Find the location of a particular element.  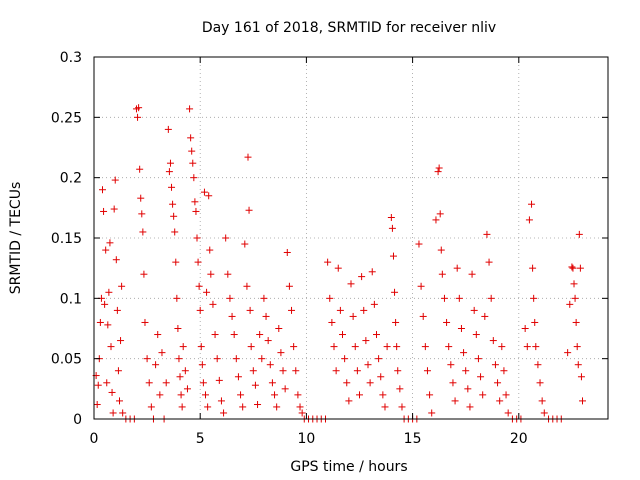

y-tick-label: 0.25 is located at coordinates (66, 118).